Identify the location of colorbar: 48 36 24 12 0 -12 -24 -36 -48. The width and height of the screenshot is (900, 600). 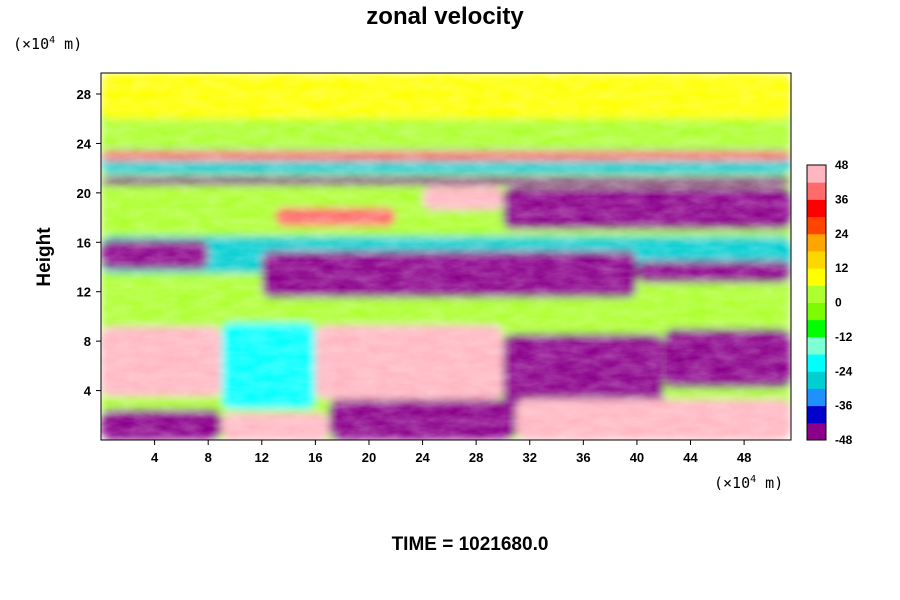
(829, 302).